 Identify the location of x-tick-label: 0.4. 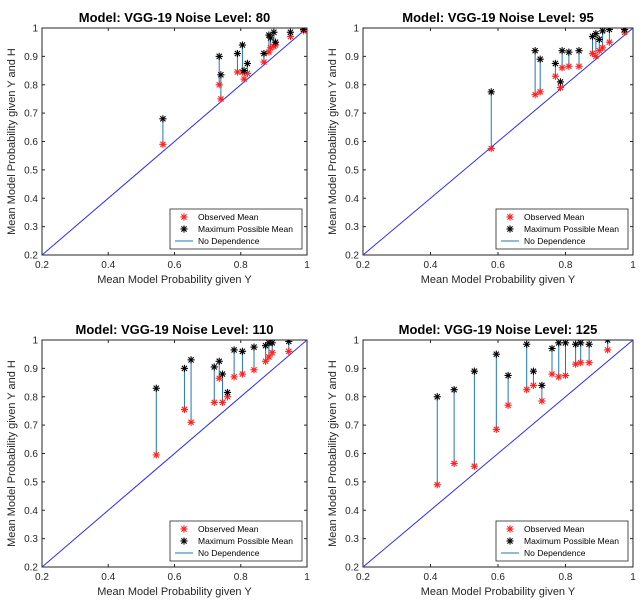
(108, 265).